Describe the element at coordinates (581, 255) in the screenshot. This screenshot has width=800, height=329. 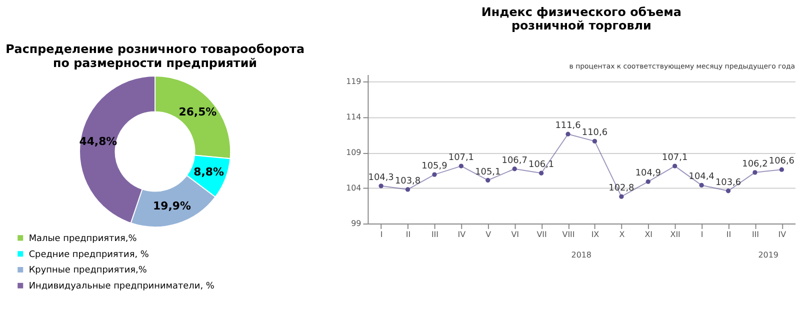
I see `text: 2018` at that location.